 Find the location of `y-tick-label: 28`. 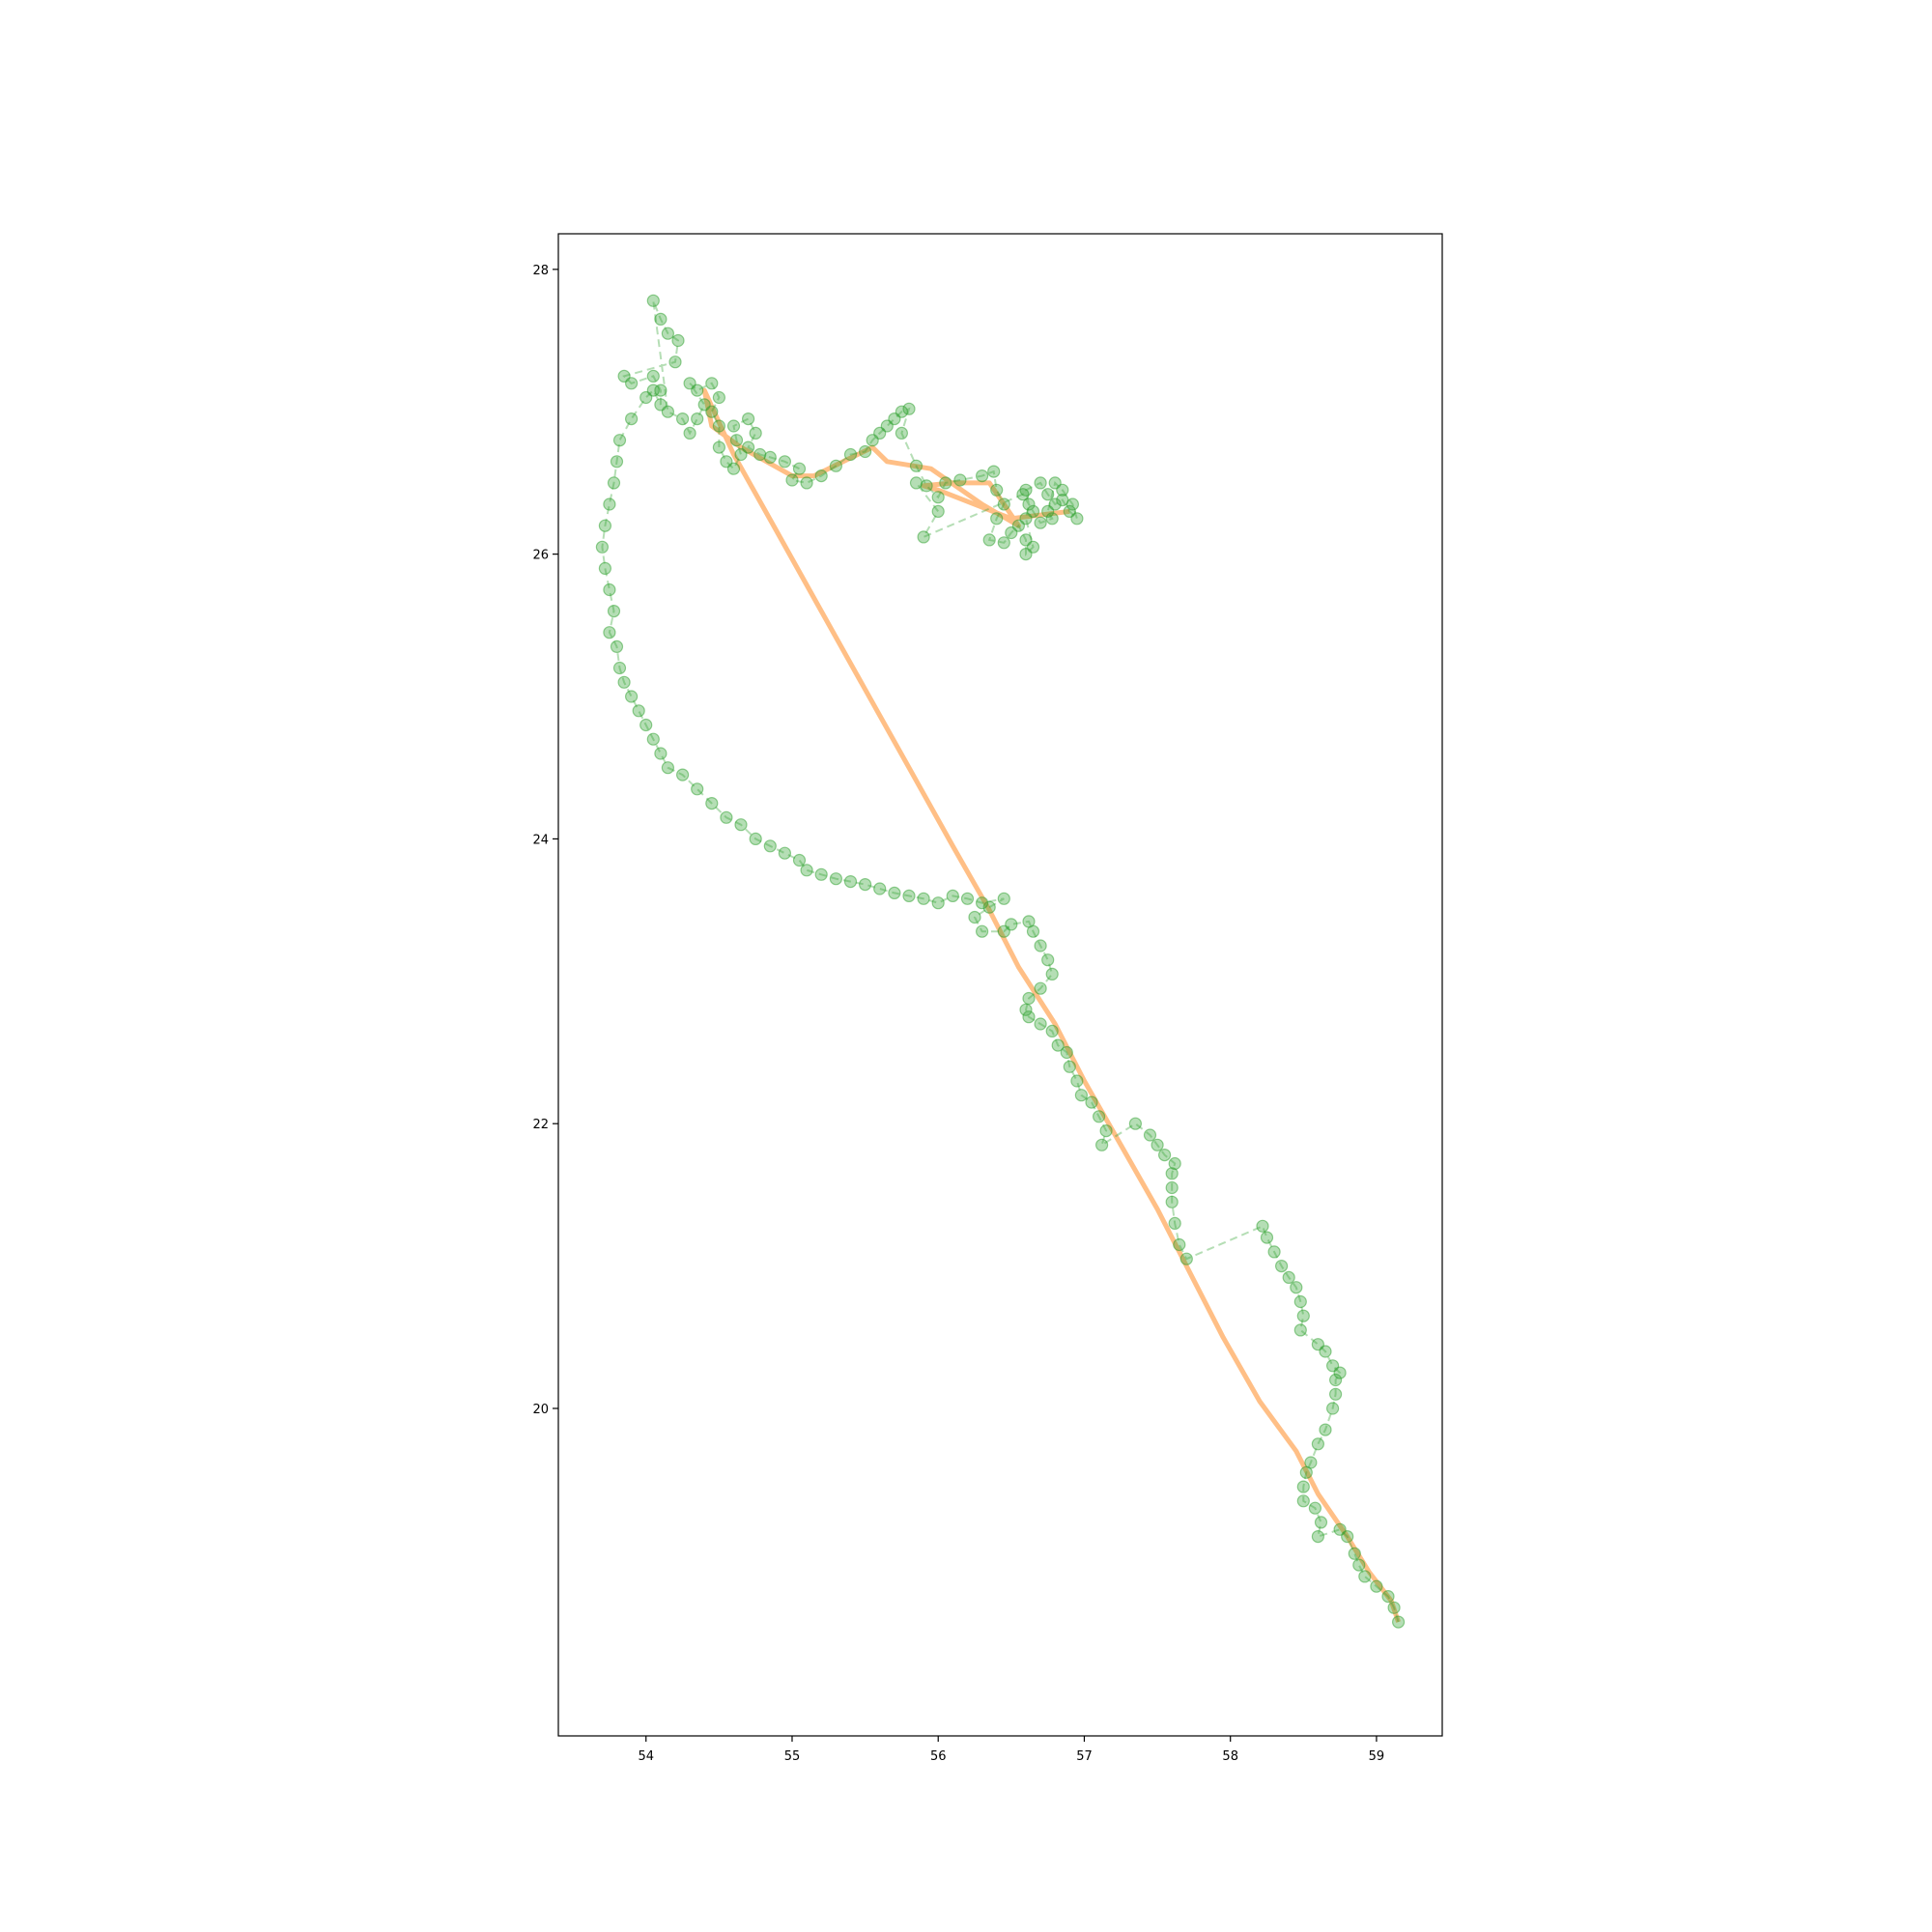

y-tick-label: 28 is located at coordinates (540, 271).